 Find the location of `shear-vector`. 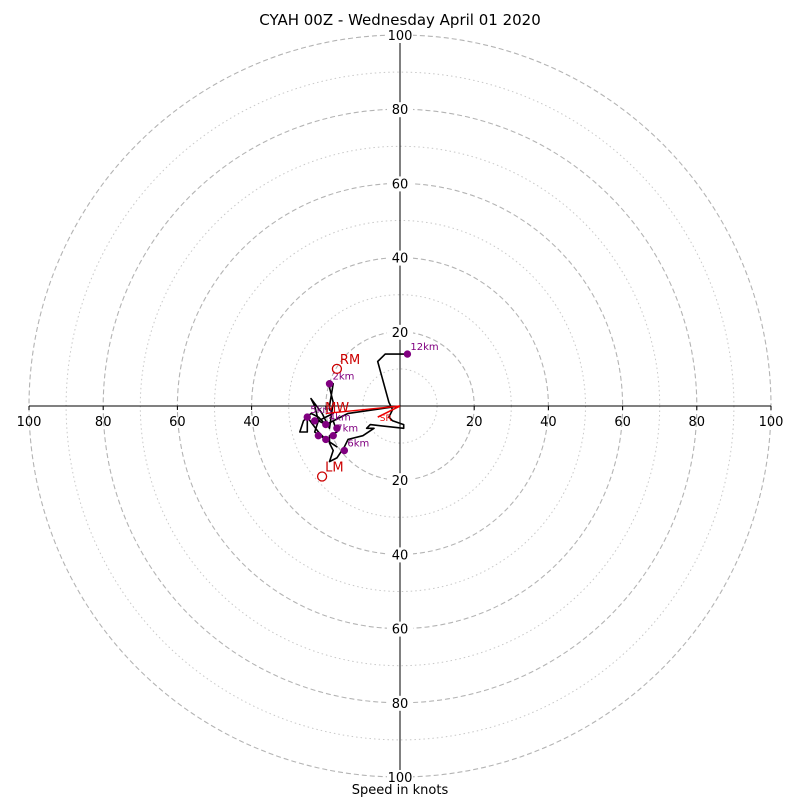

shear-vector is located at coordinates (389, 411).